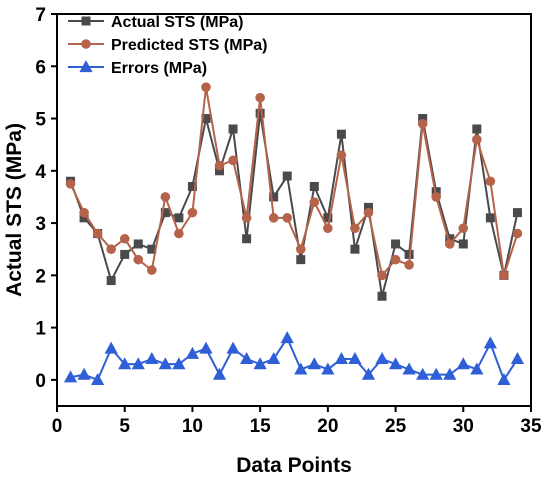 The height and width of the screenshot is (482, 550). Describe the element at coordinates (192, 426) in the screenshot. I see `x-tick-label: 10` at that location.